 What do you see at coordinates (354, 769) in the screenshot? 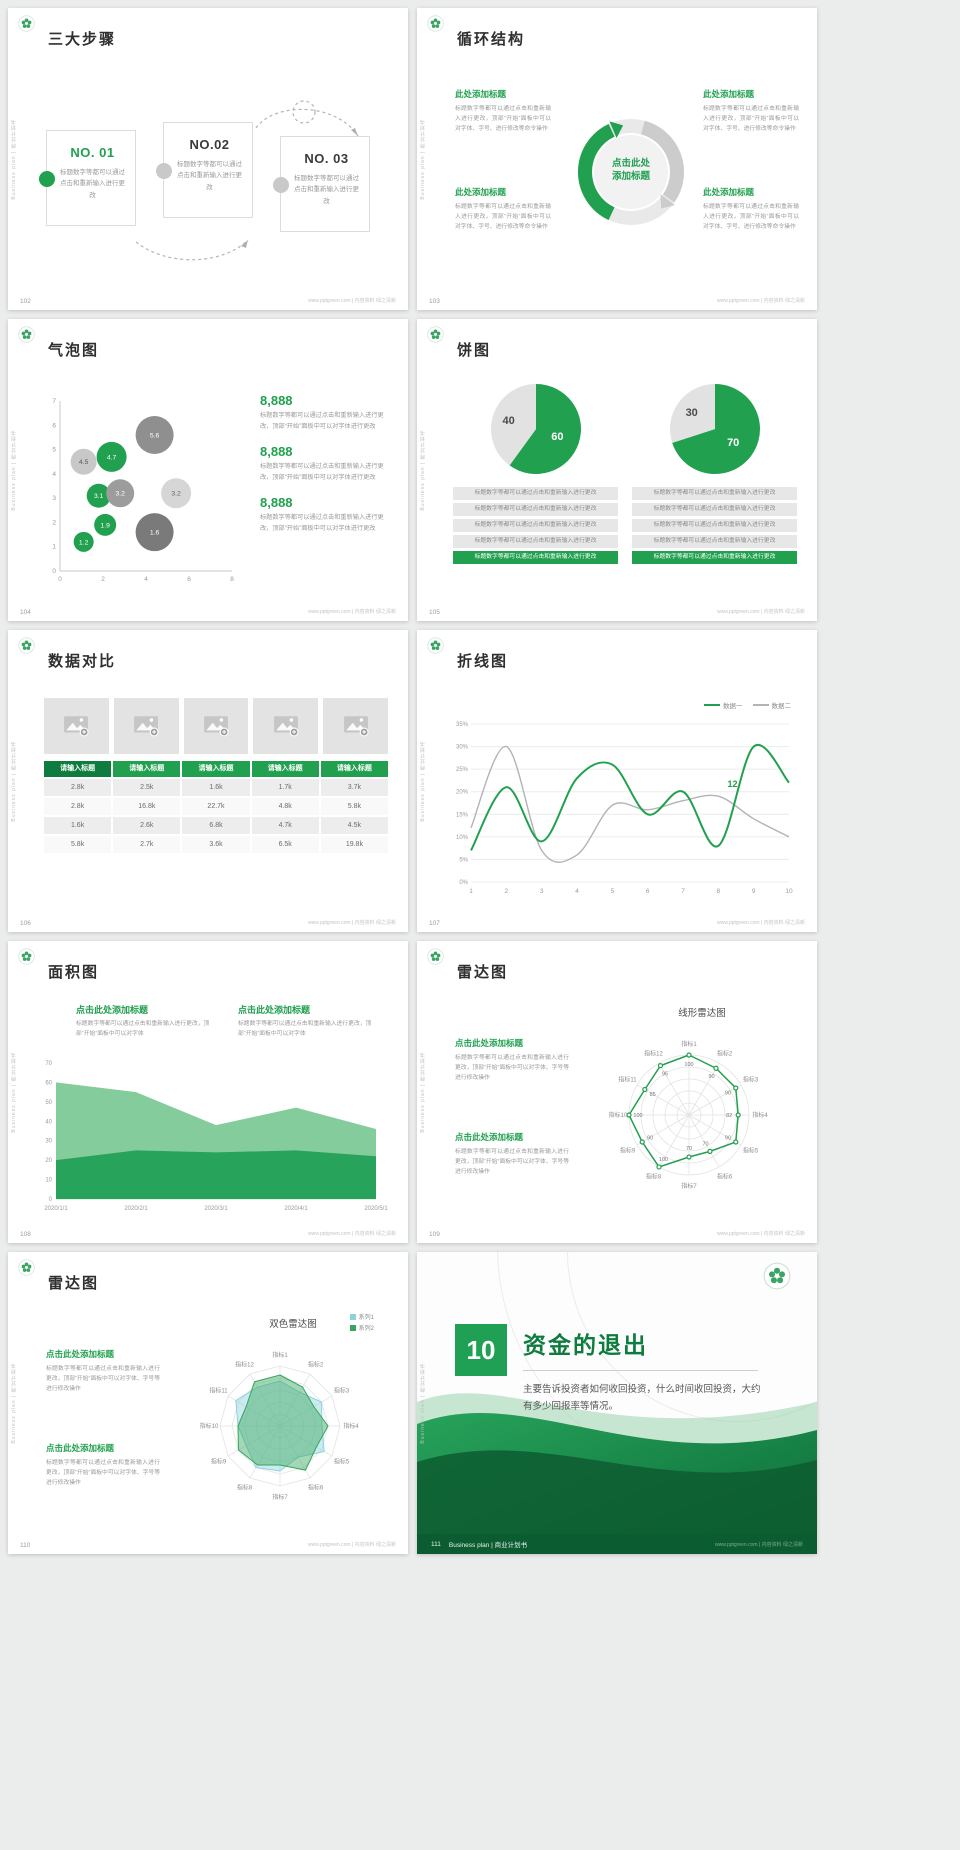
I see `table-header-cell: 请输入标题` at bounding box center [354, 769].